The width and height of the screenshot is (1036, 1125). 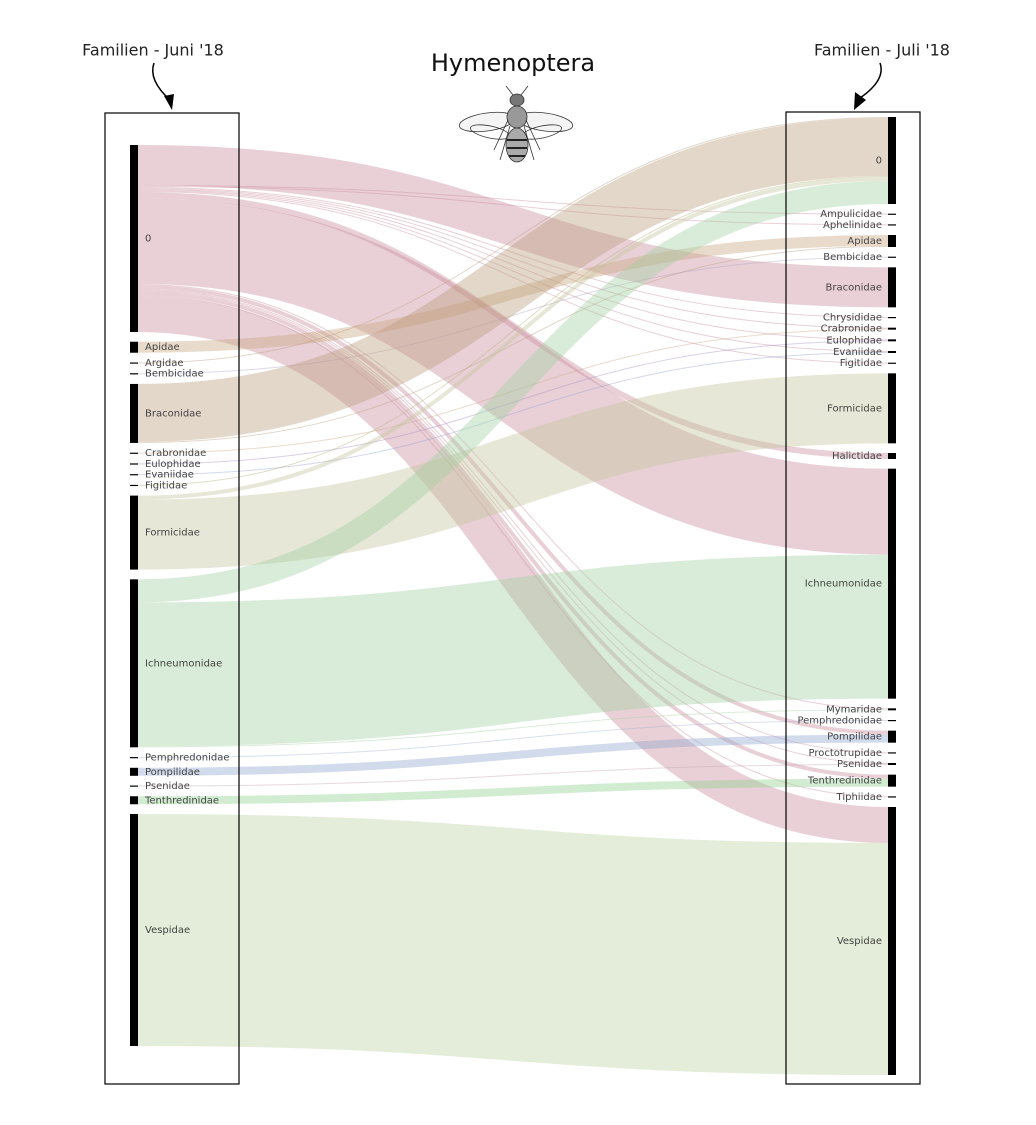 What do you see at coordinates (172, 598) in the screenshot?
I see `frame-june` at bounding box center [172, 598].